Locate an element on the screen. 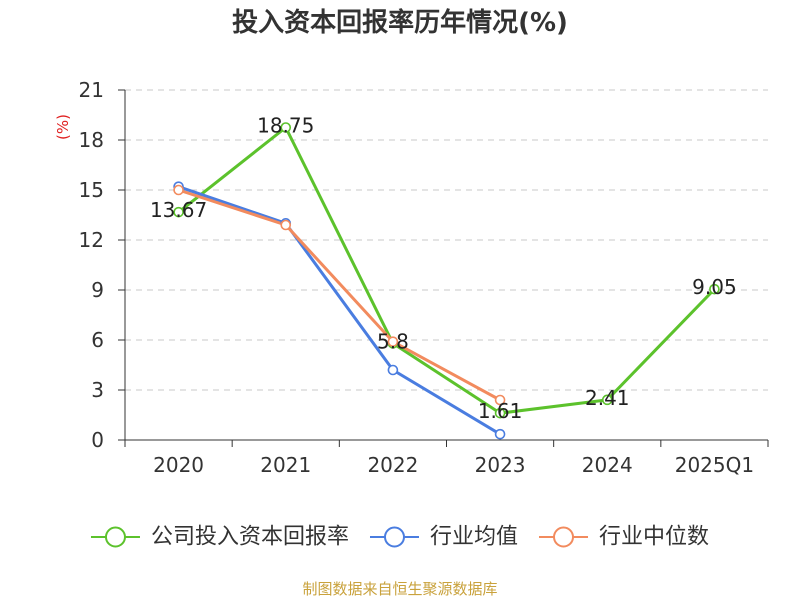 This screenshot has height=600, width=800. source-note: 制图数据来自恒生聚源数据库 is located at coordinates (399, 589).